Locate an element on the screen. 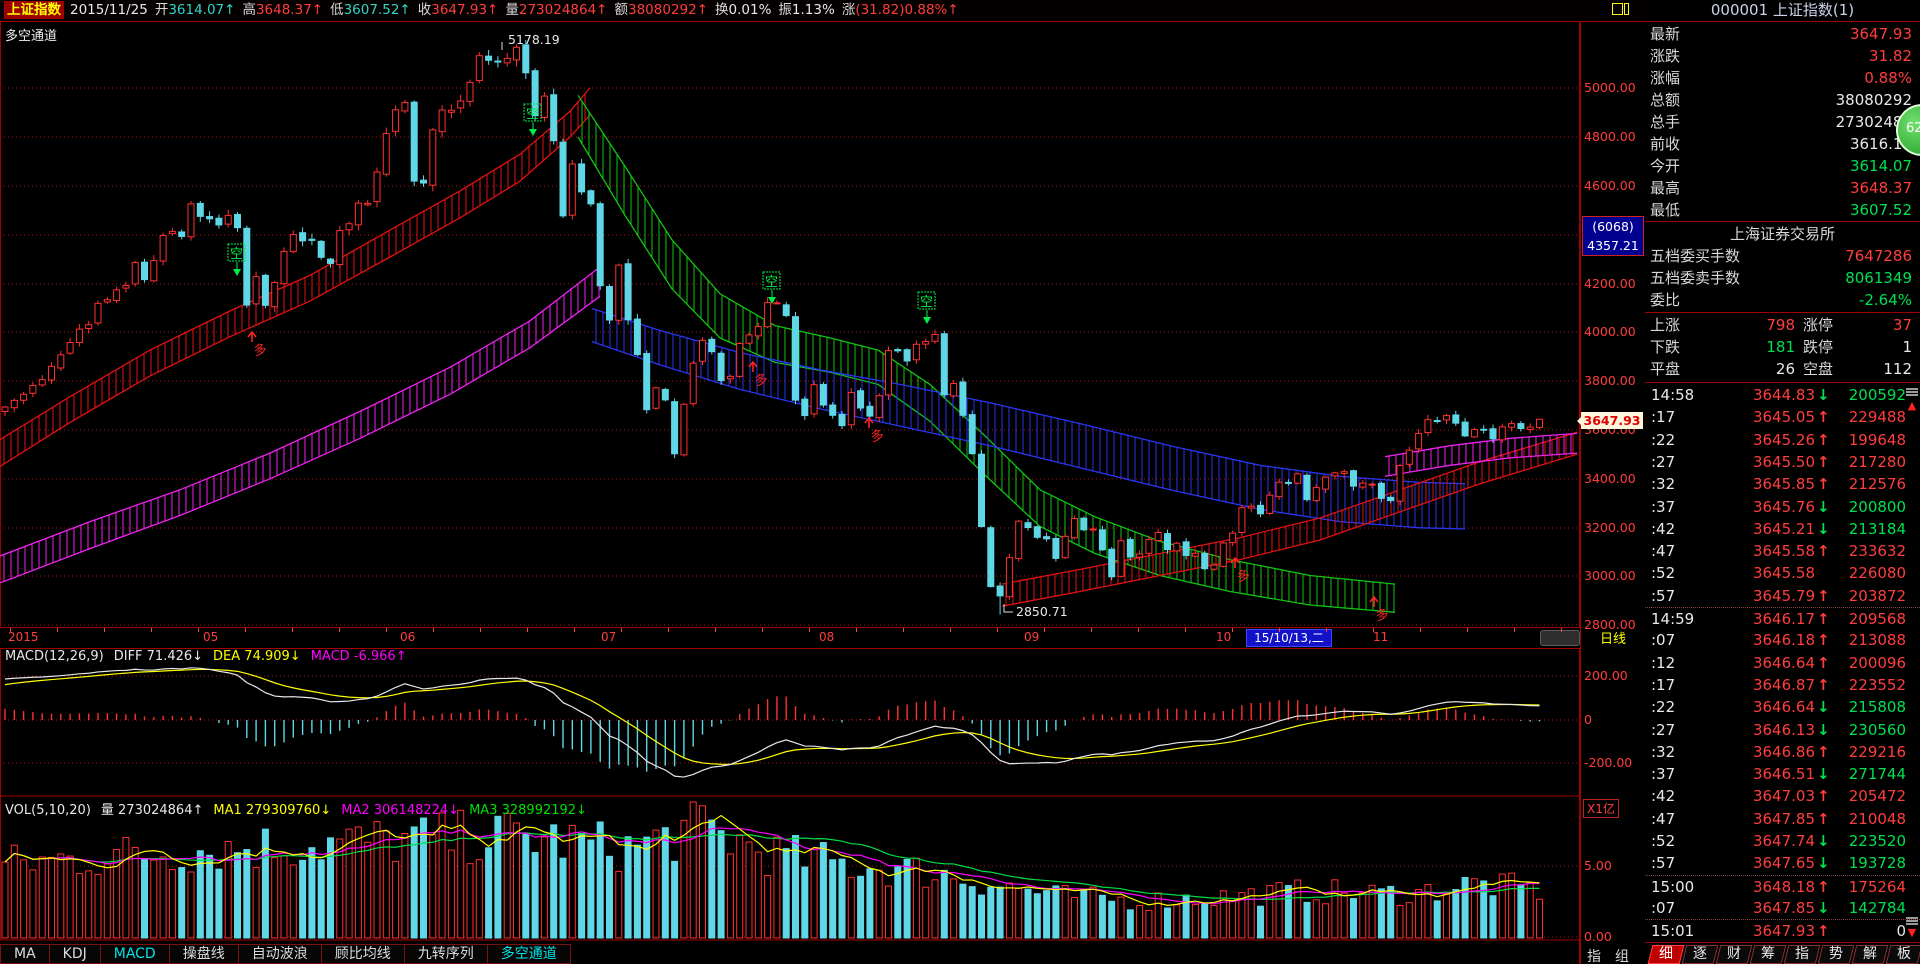 Image resolution: width=1920 pixels, height=964 pixels. ohlc-field-label: 开 is located at coordinates (161, 10).